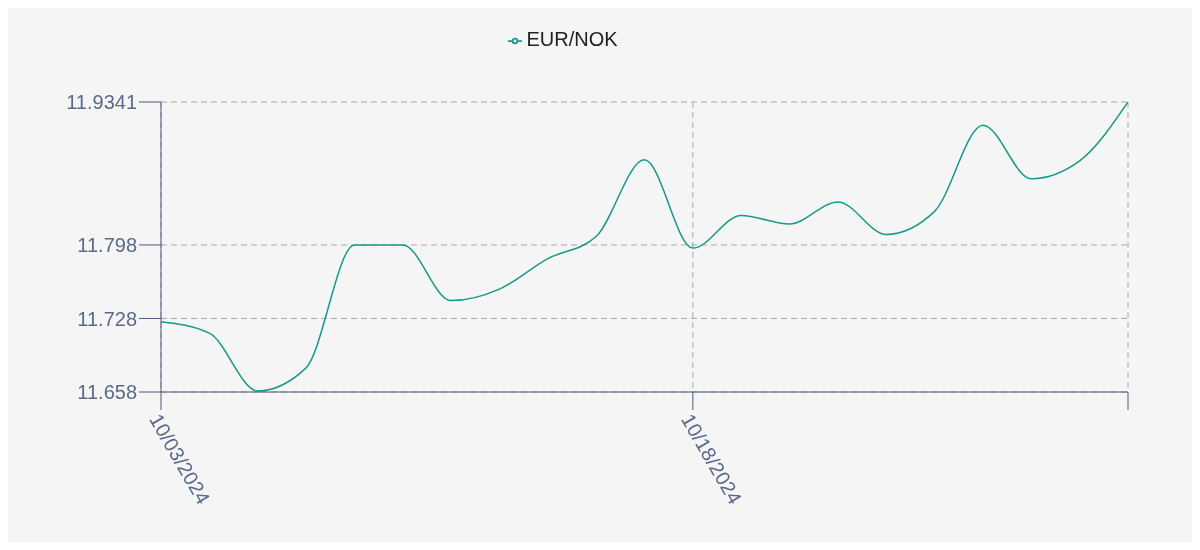 Image resolution: width=1200 pixels, height=550 pixels. What do you see at coordinates (107, 245) in the screenshot?
I see `y-tick-label: 11.798` at bounding box center [107, 245].